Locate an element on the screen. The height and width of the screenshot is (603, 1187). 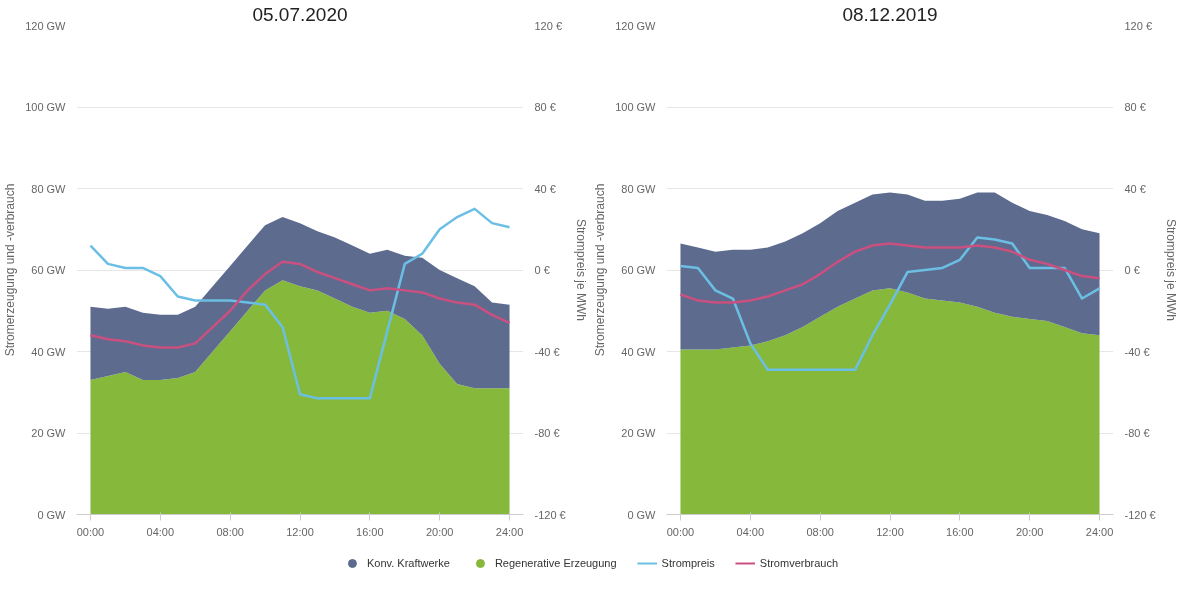
chart-title: 08.12.2019 is located at coordinates (890, 14).